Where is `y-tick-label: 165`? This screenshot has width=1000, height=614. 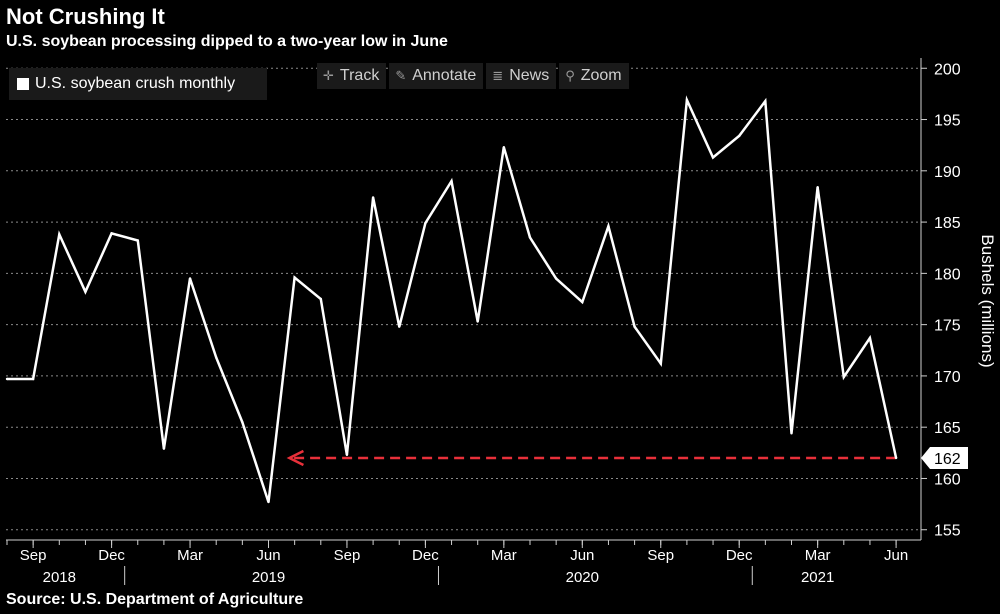
y-tick-label: 165 is located at coordinates (947, 428).